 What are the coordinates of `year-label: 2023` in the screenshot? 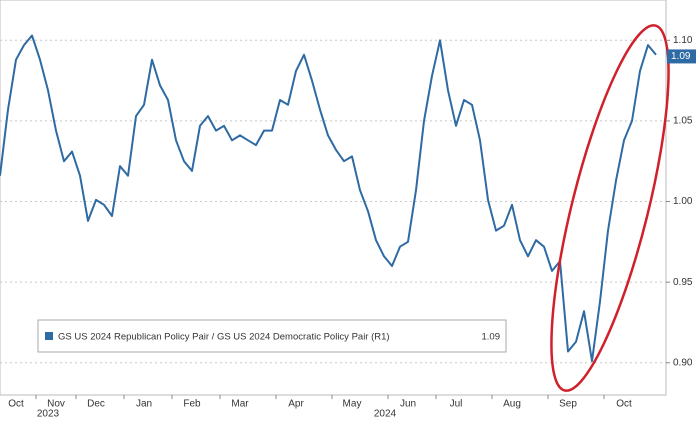 It's located at (48, 414).